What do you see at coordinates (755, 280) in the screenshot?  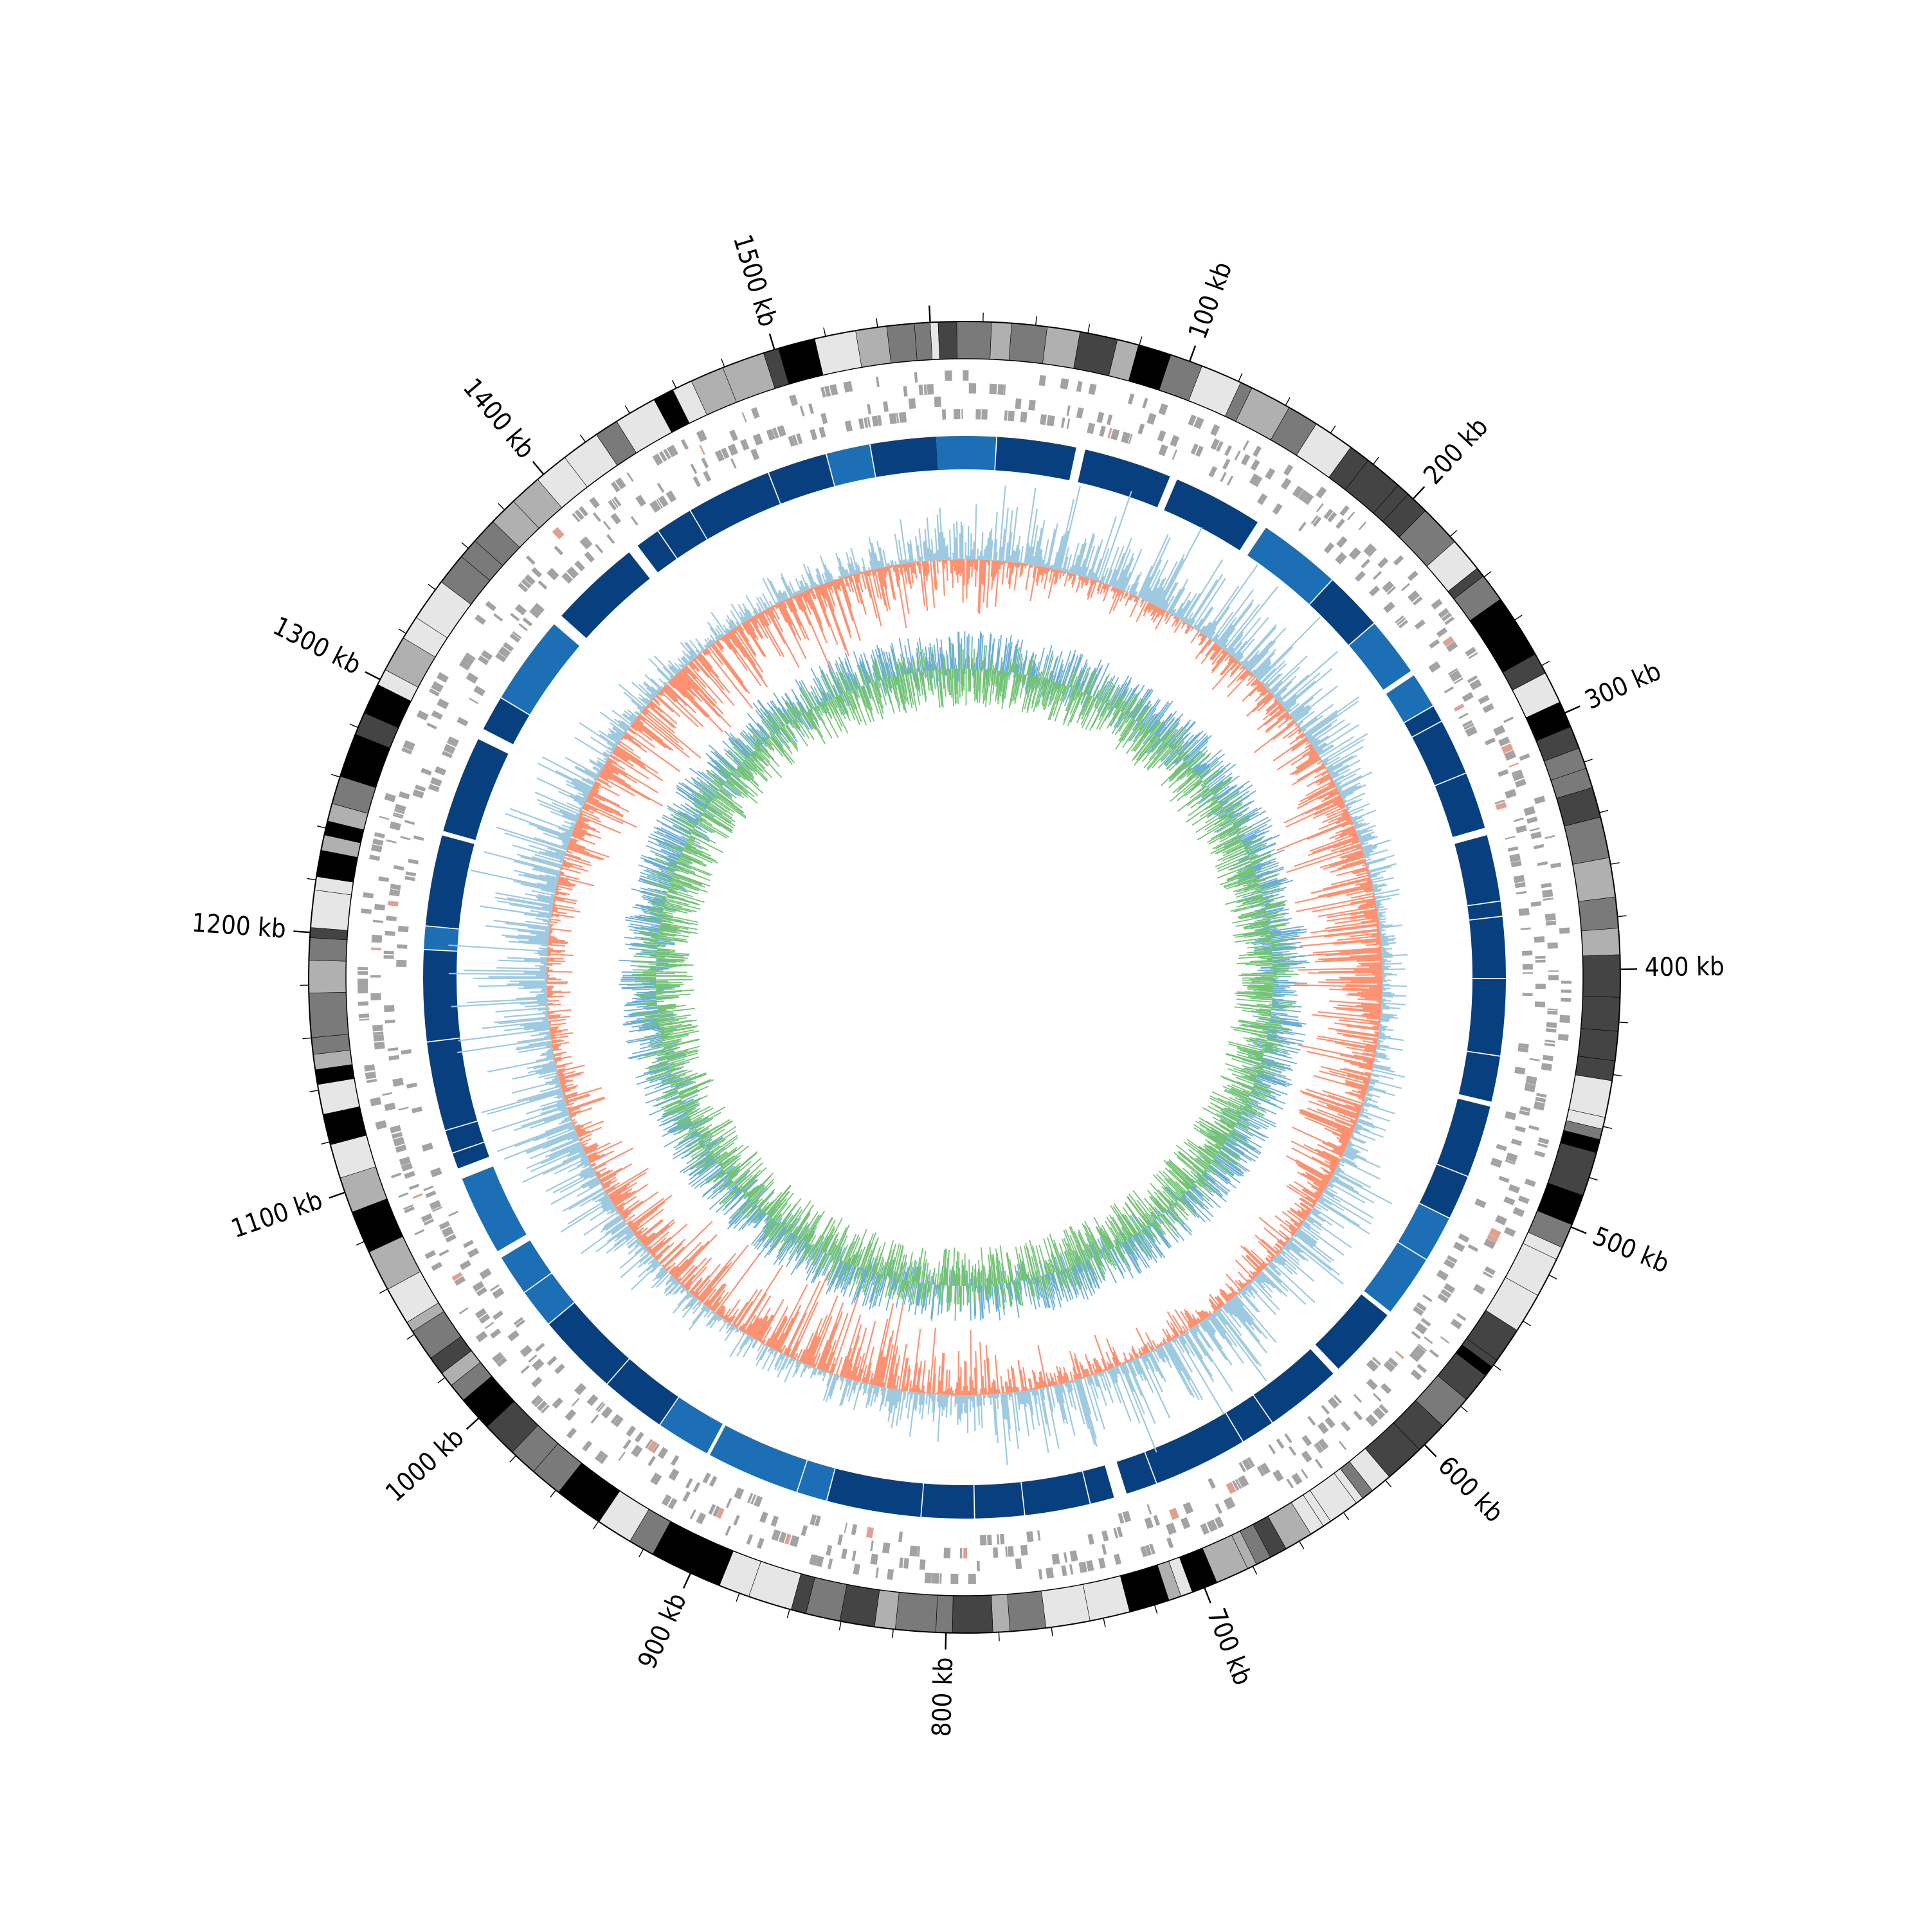 I see `scale-label: 1500 kb` at bounding box center [755, 280].